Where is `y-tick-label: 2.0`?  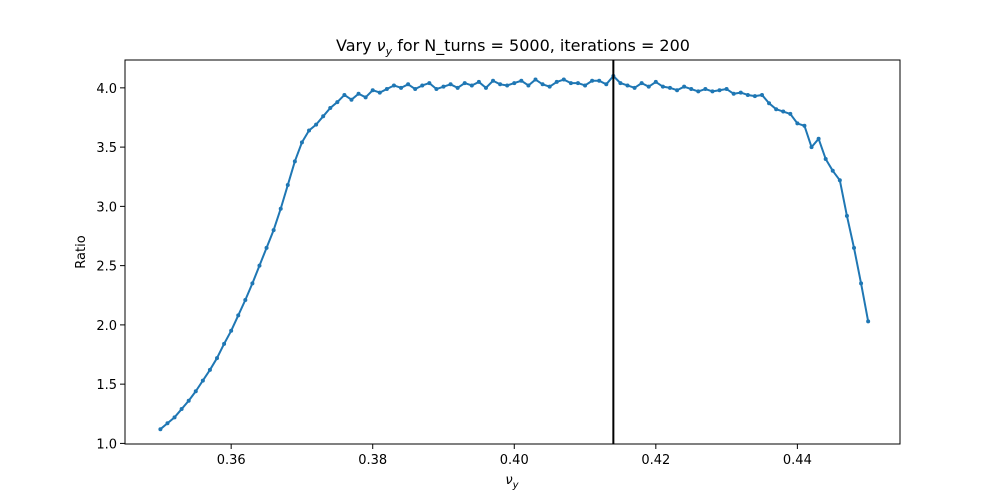 y-tick-label: 2.0 is located at coordinates (106, 326).